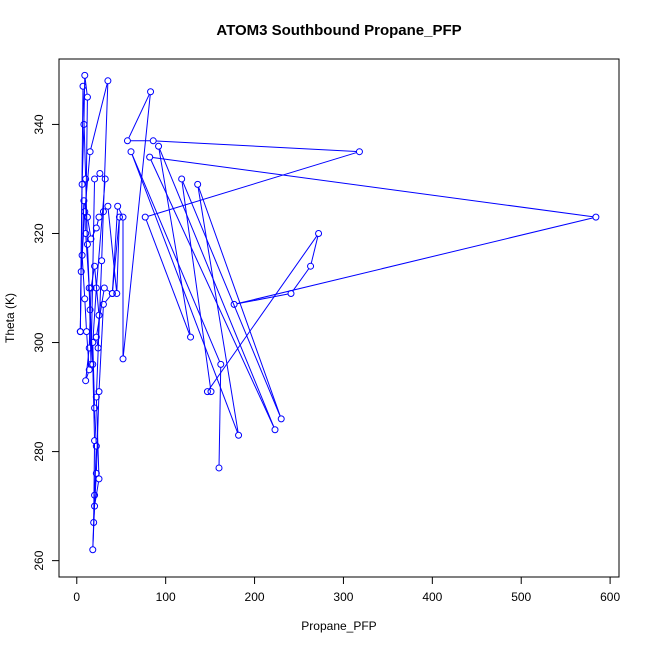 Image resolution: width=650 pixels, height=650 pixels. Describe the element at coordinates (39, 124) in the screenshot. I see `y-tick-label: 340` at that location.